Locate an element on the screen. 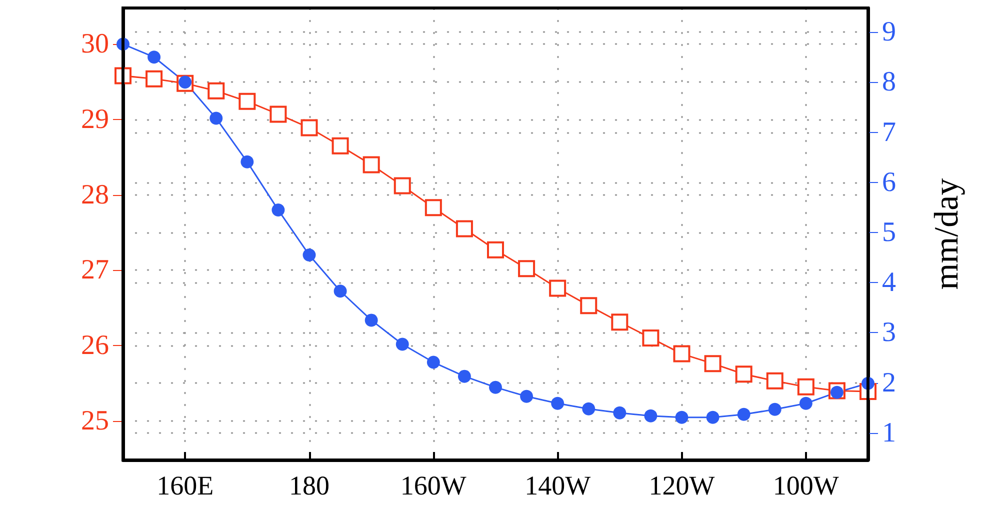  x-tick-label: 160W is located at coordinates (433, 485).